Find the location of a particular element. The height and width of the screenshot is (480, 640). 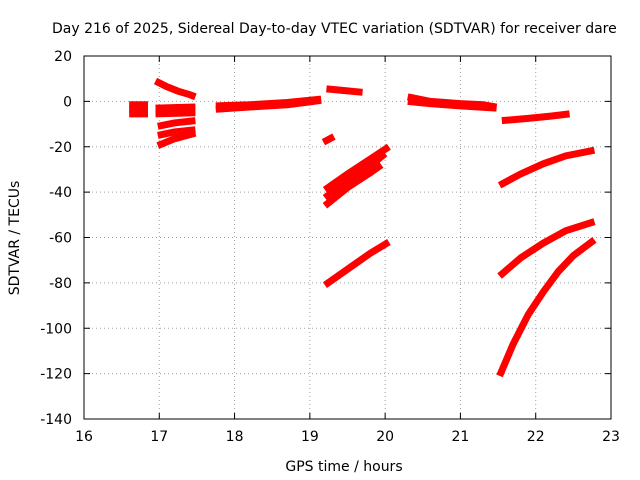

x-axis-label: GPS time / hours is located at coordinates (343, 467).